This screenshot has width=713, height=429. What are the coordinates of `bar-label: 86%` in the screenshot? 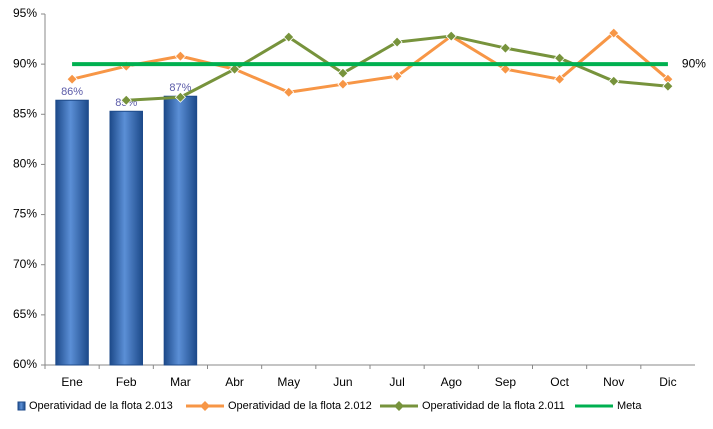 It's located at (72, 92).